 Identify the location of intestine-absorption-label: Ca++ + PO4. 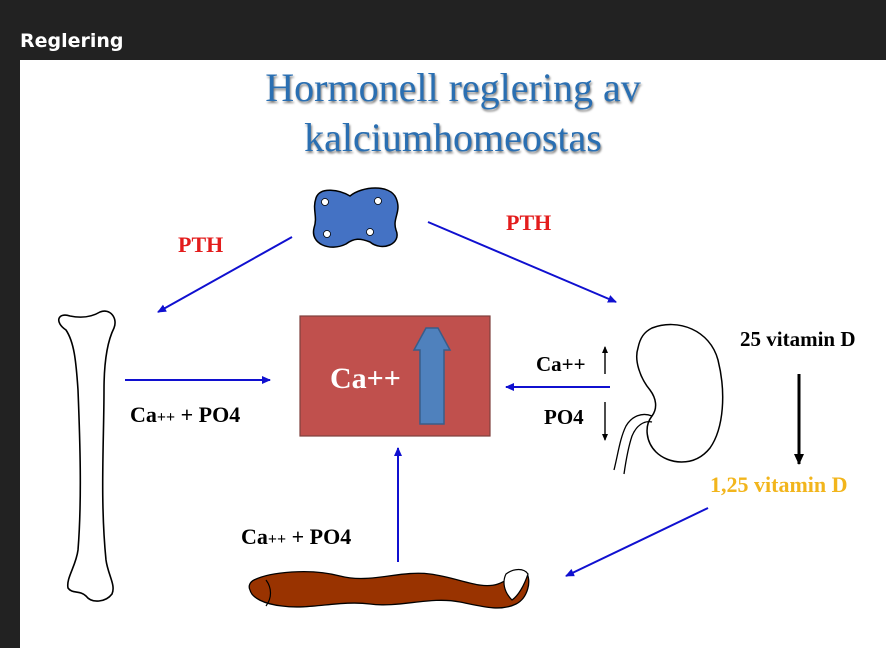
(296, 537).